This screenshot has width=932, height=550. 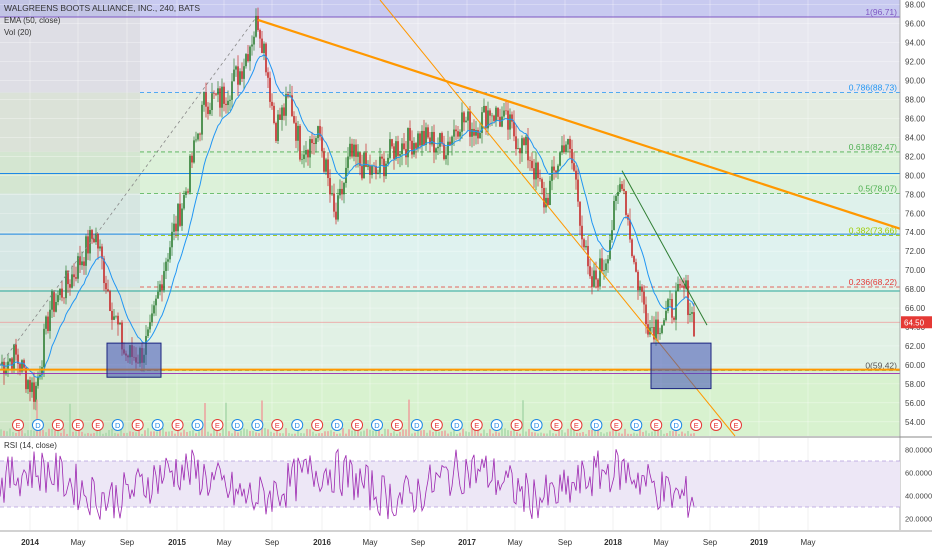 I want to click on y-tick-label: 58.00, so click(x=915, y=384).